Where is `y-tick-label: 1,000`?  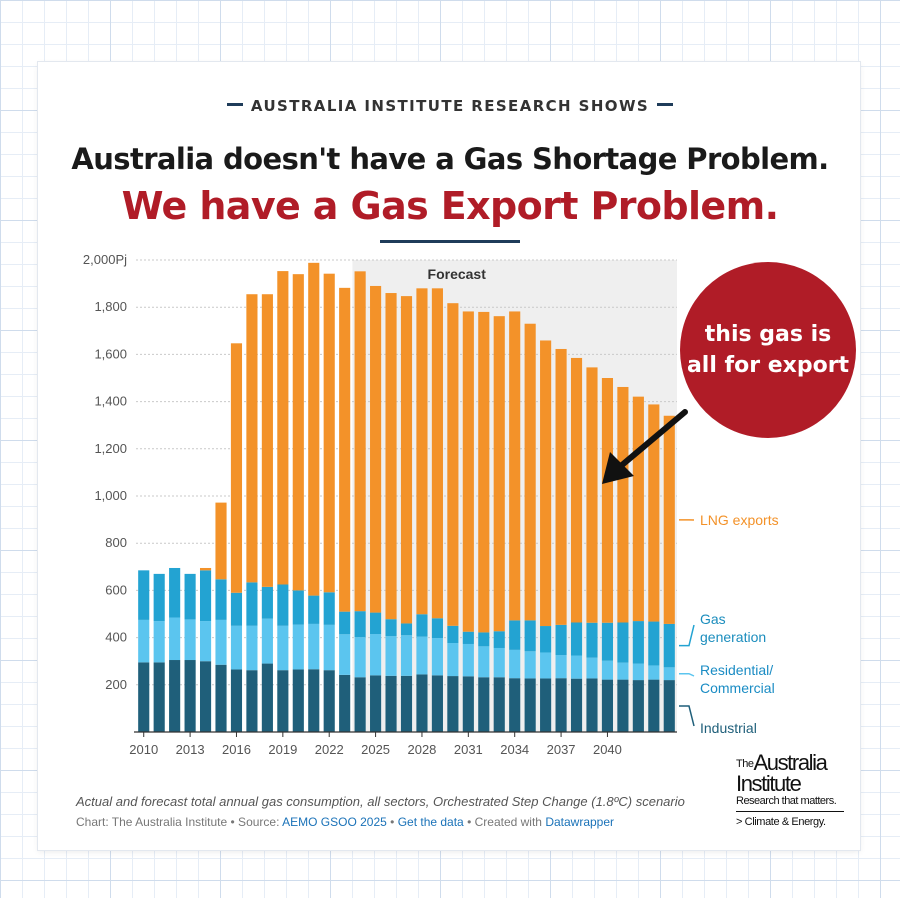 y-tick-label: 1,000 is located at coordinates (110, 495).